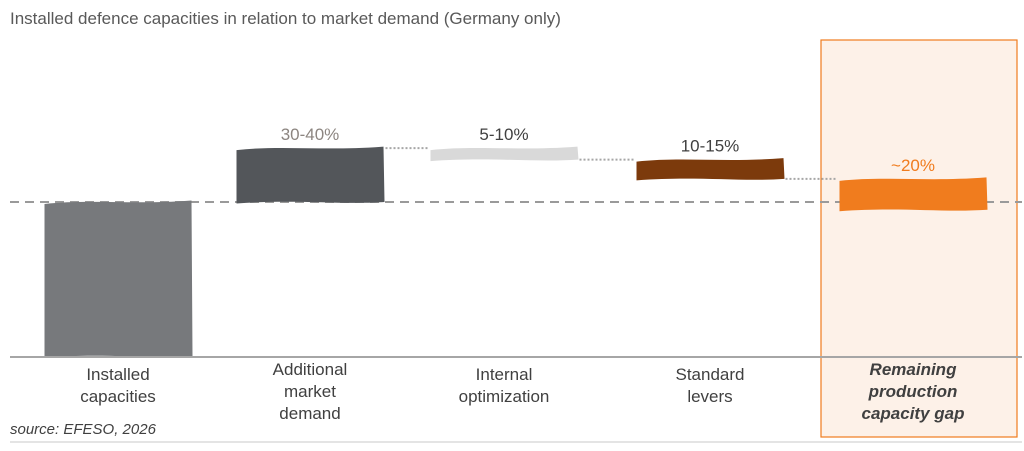 The image size is (1024, 451). Describe the element at coordinates (710, 385) in the screenshot. I see `category-label: Standard levers` at that location.